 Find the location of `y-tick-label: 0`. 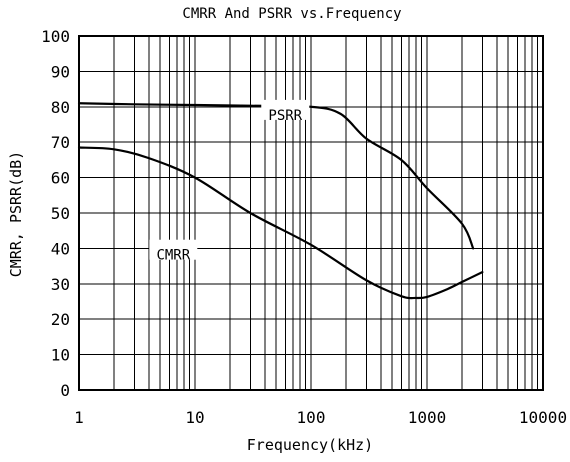

y-tick-label: 0 is located at coordinates (65, 390).